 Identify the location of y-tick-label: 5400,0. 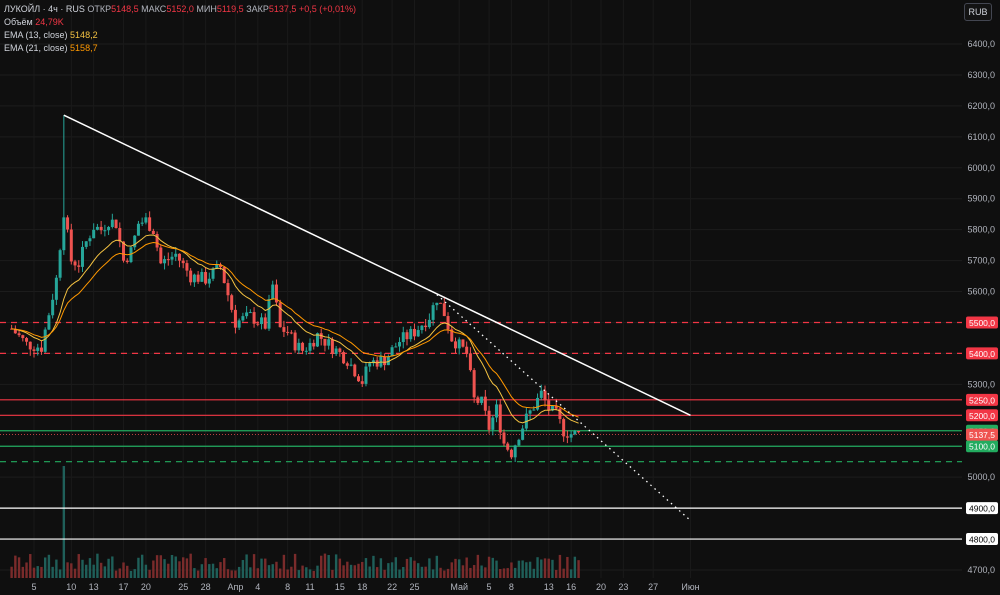
(982, 354).